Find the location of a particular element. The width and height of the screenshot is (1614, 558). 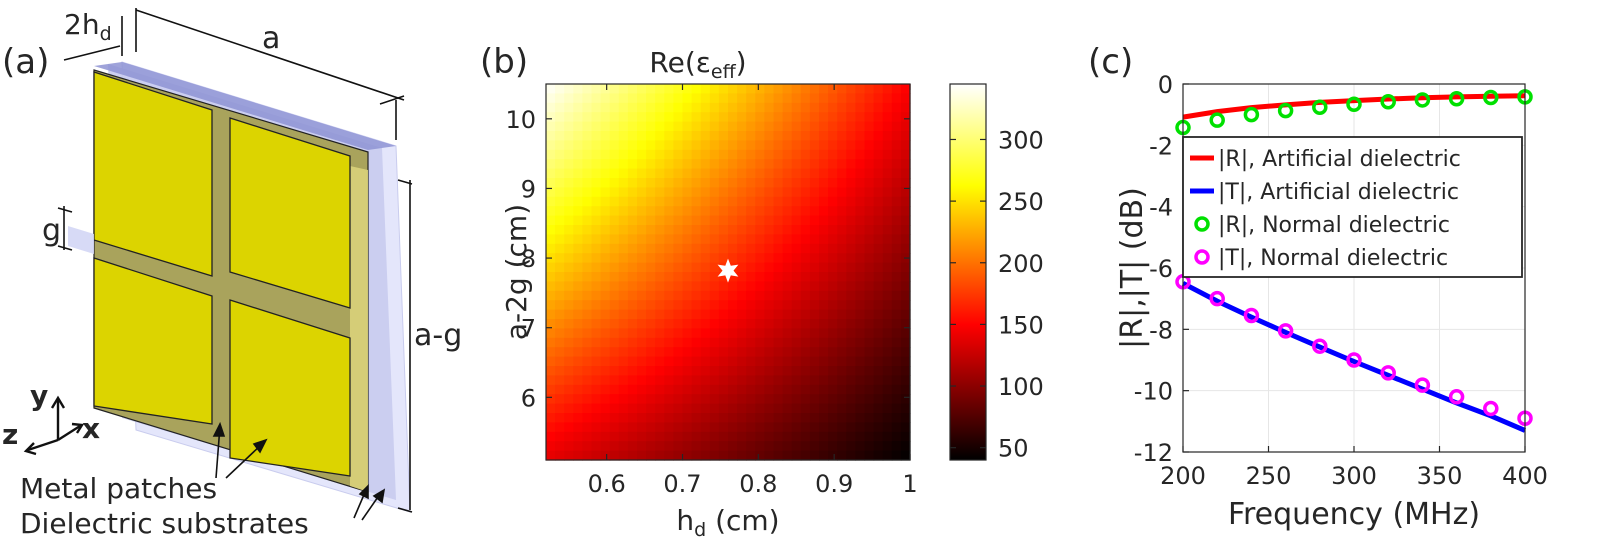

xtick-label: 300 is located at coordinates (1354, 476).